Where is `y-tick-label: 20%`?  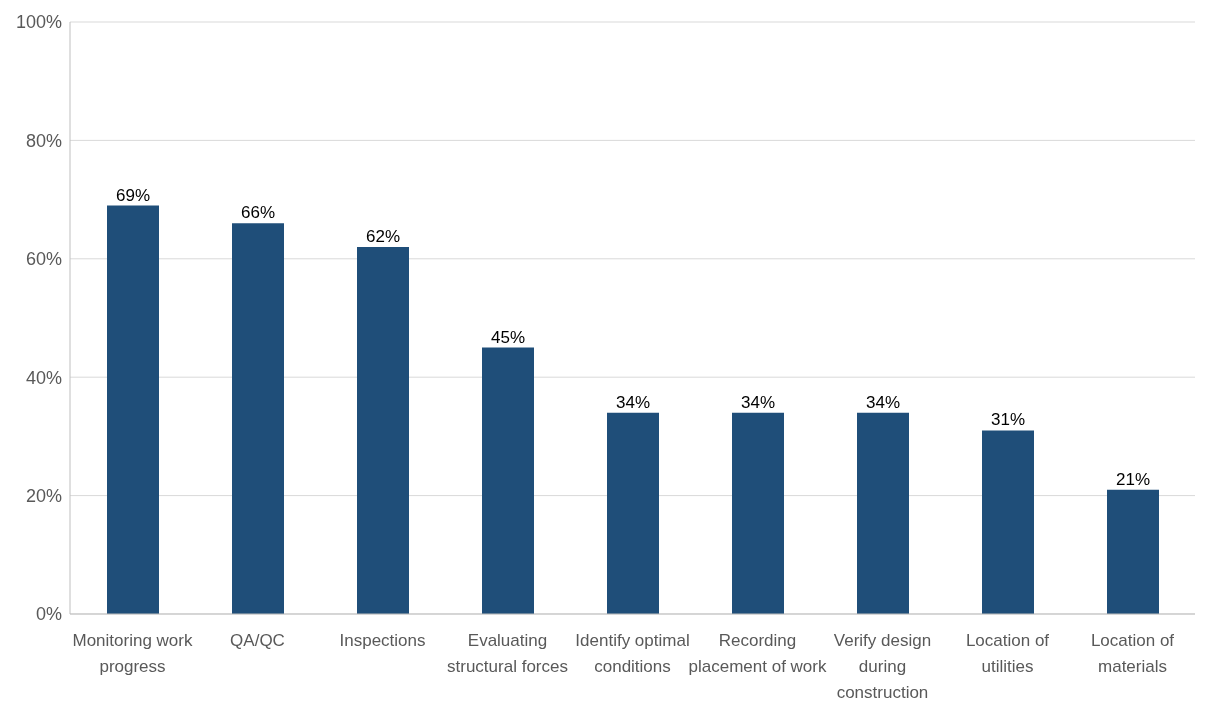 y-tick-label: 20% is located at coordinates (43, 495).